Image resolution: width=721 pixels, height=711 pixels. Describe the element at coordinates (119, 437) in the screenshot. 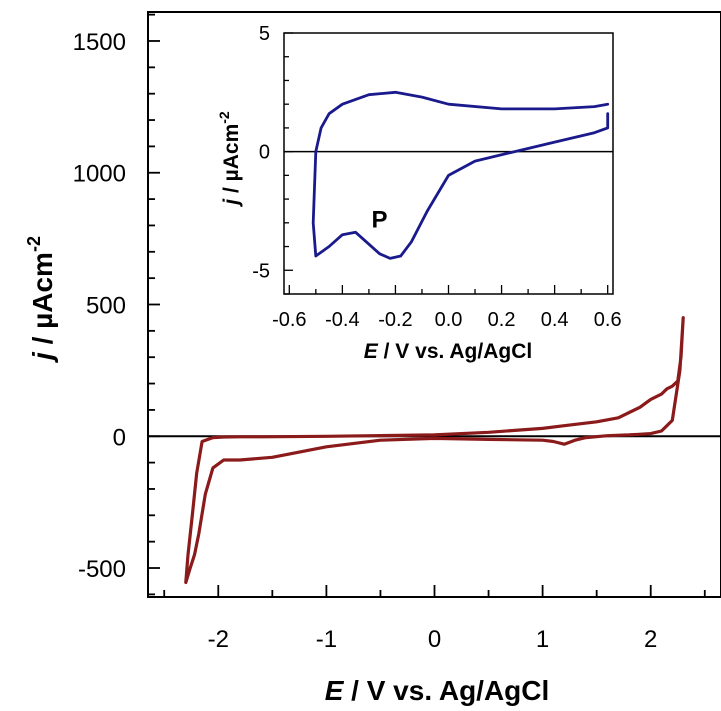

I see `main-y-tick-label: 0` at that location.